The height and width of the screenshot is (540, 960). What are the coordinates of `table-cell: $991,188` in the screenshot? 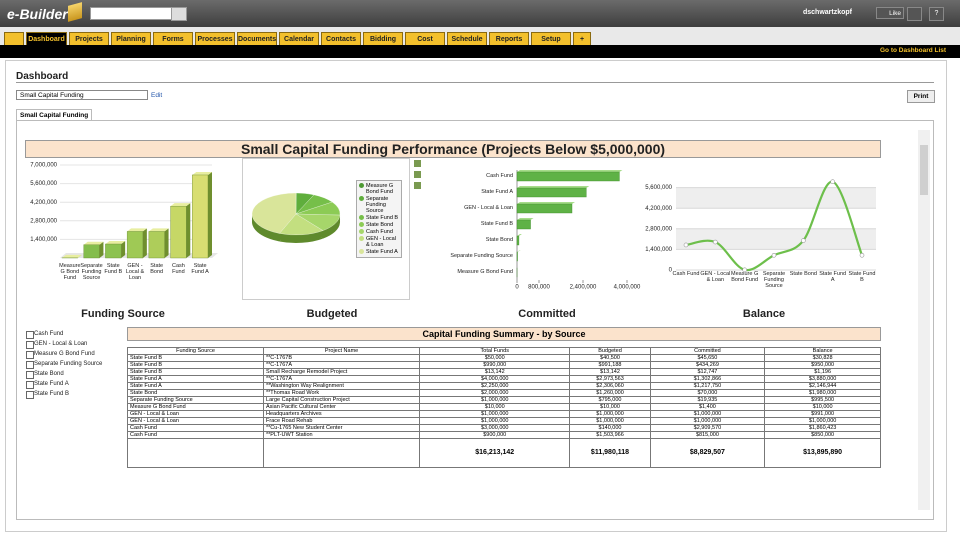 It's located at (610, 365).